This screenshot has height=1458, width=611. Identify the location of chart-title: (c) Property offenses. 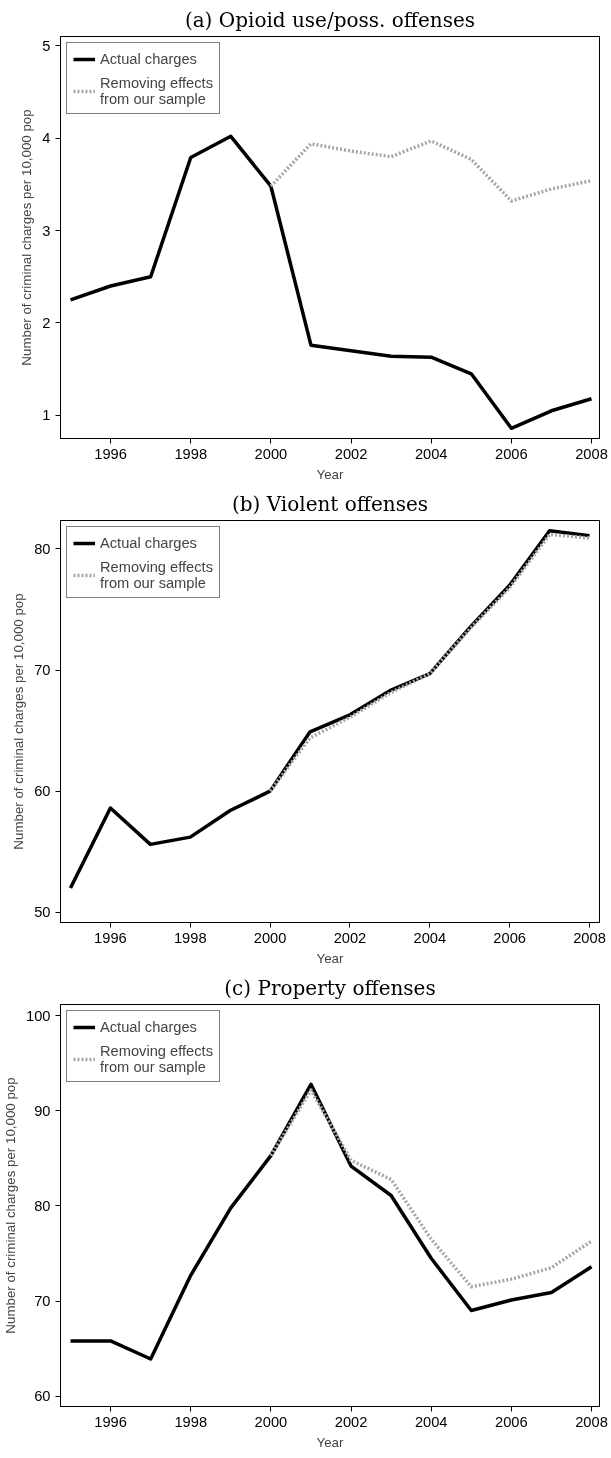
(330, 987).